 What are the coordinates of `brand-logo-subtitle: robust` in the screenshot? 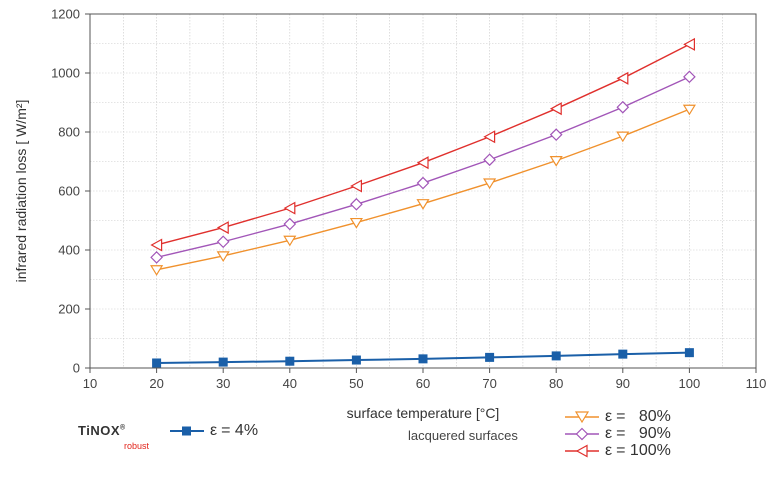 It's located at (137, 446).